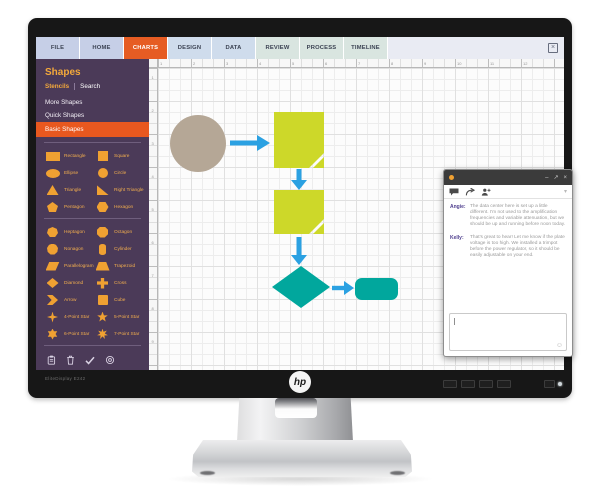 The height and width of the screenshot is (502, 600). What do you see at coordinates (120, 207) in the screenshot?
I see `shape-item-hexagon: Hexagon` at bounding box center [120, 207].